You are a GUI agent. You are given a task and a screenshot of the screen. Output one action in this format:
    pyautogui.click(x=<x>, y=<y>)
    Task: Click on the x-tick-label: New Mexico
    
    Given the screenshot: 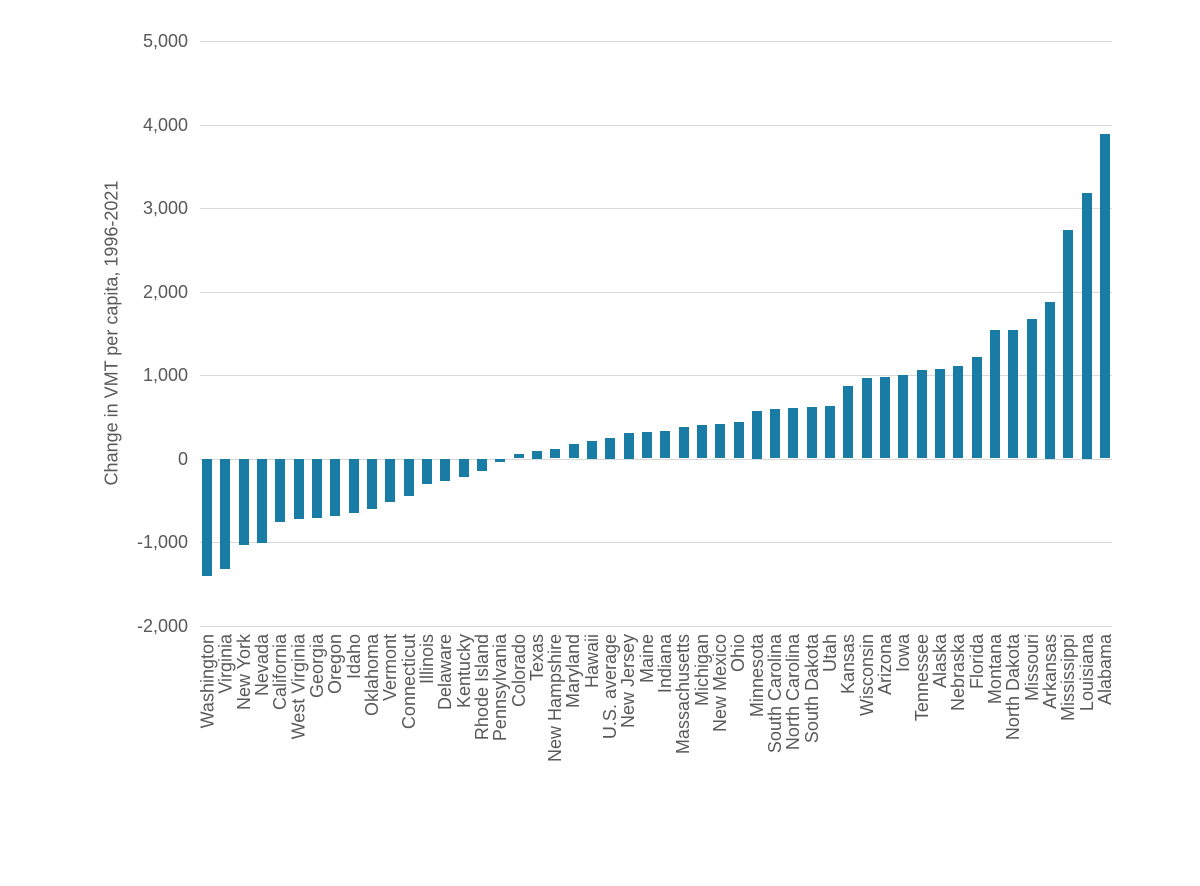 What is the action you would take?
    pyautogui.click(x=720, y=683)
    